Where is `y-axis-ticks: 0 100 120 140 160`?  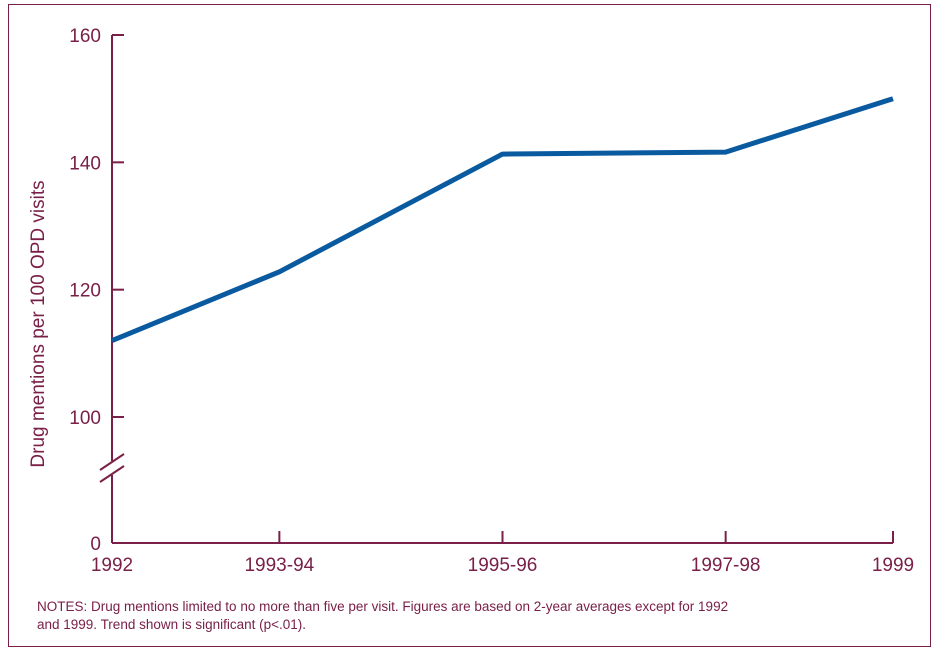
y-axis-ticks: 0 100 120 140 160 is located at coordinates (96, 290).